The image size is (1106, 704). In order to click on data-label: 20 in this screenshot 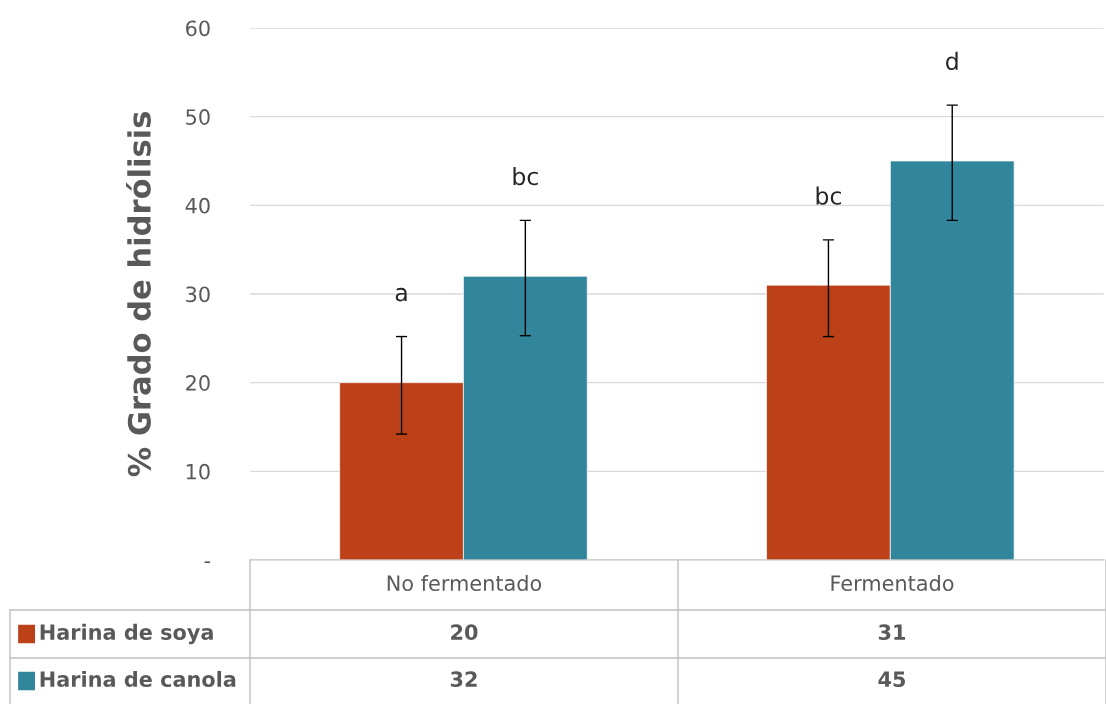, I will do `click(464, 632)`.